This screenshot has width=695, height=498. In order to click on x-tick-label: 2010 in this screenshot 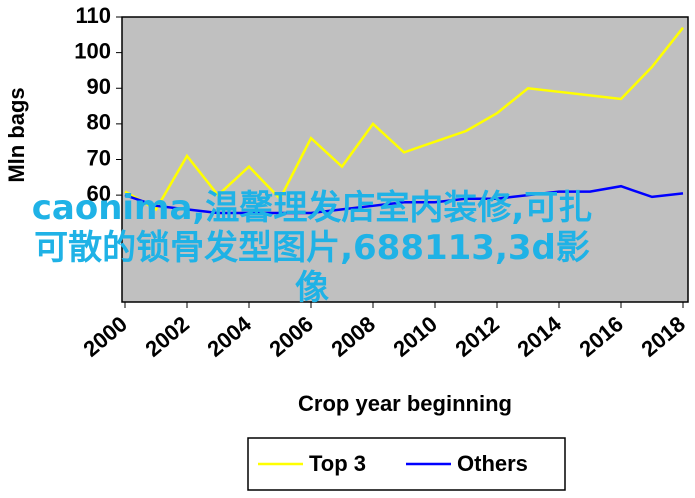, I will do `click(415, 336)`.